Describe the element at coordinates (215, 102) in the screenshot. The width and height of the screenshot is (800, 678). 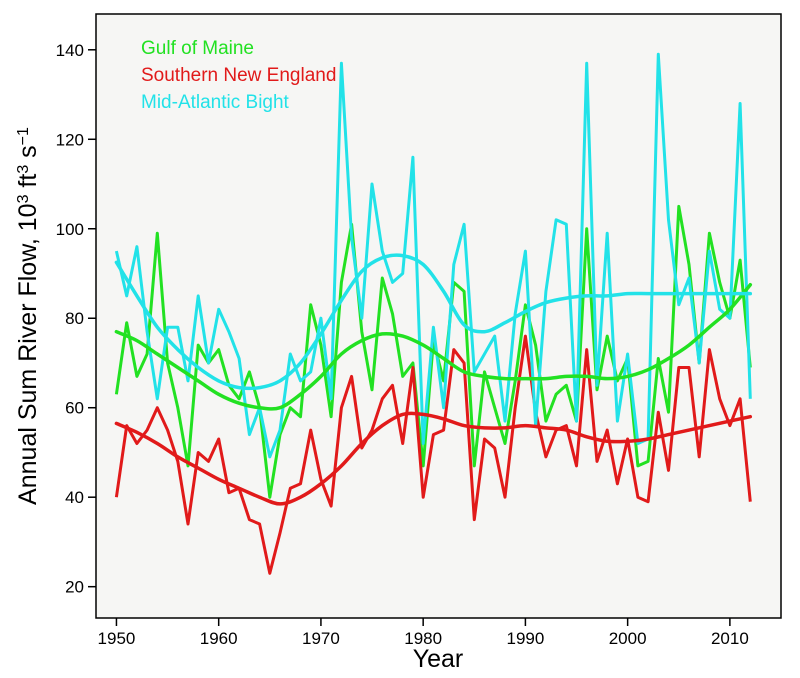
I see `legend-entry-mid-atlantic-bight: Mid-Atlantic Bight` at that location.